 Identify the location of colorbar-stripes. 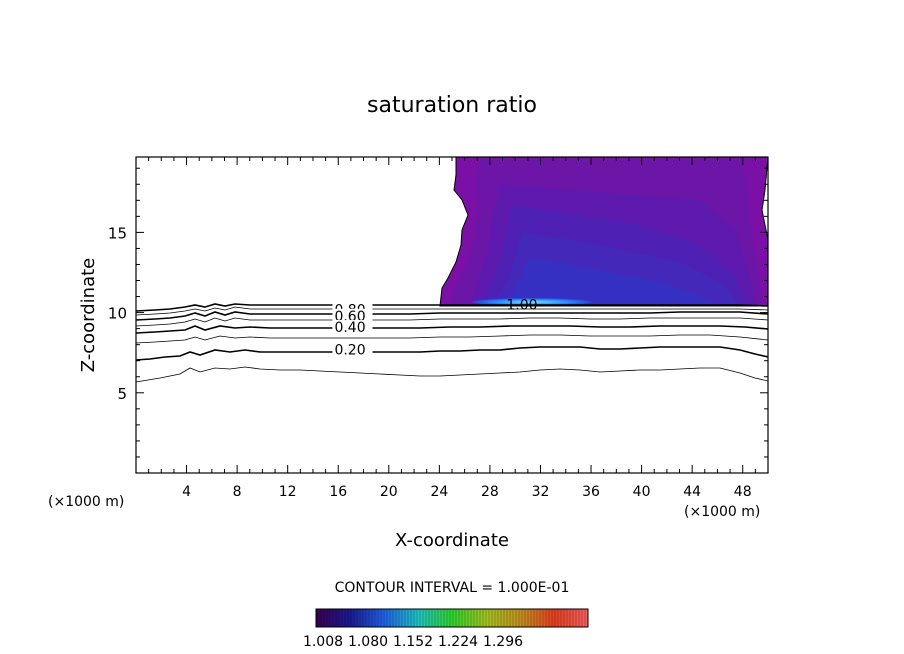
(451, 618).